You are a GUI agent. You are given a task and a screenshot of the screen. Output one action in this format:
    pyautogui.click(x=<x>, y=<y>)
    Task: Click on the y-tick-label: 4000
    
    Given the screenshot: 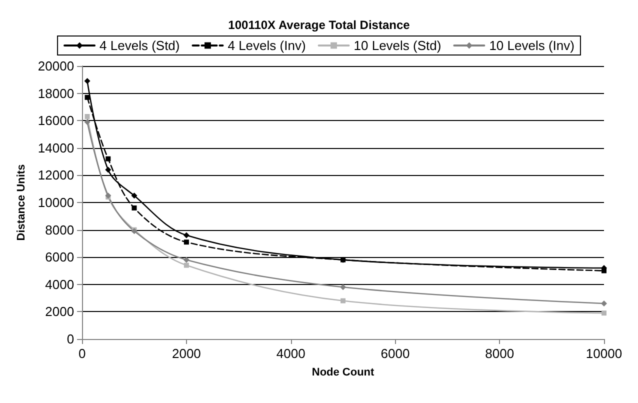 What is the action you would take?
    pyautogui.click(x=59, y=284)
    